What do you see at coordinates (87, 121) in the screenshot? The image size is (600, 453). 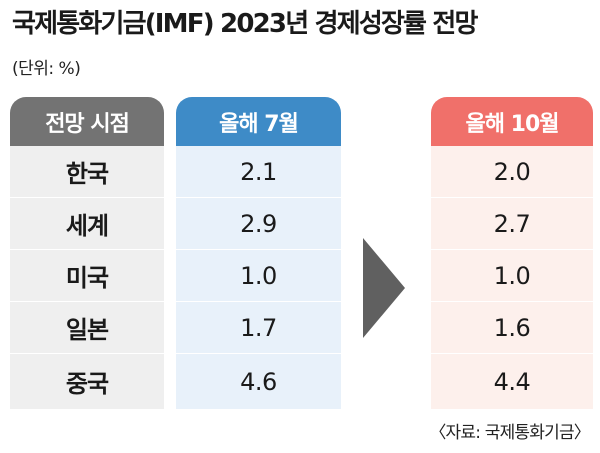 I see `header-forecast-time: 전망 시점` at bounding box center [87, 121].